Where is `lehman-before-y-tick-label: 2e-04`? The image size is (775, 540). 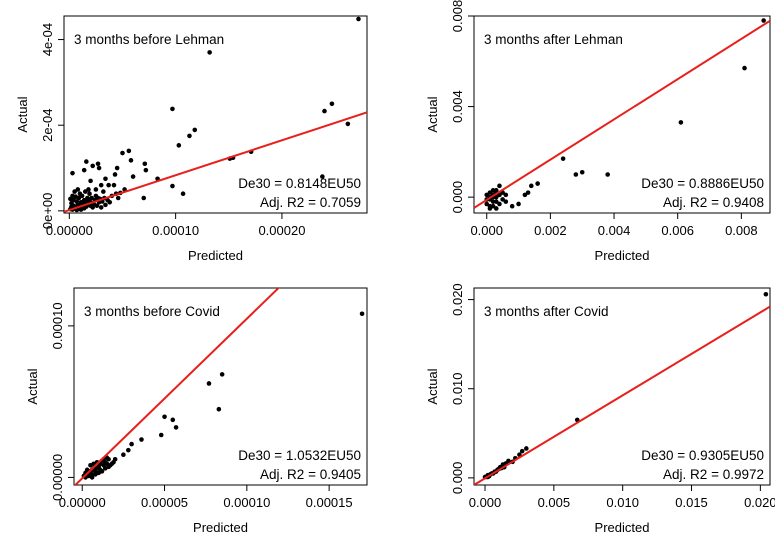
lehman-before-y-tick-label: 2e-04 is located at coordinates (47, 125).